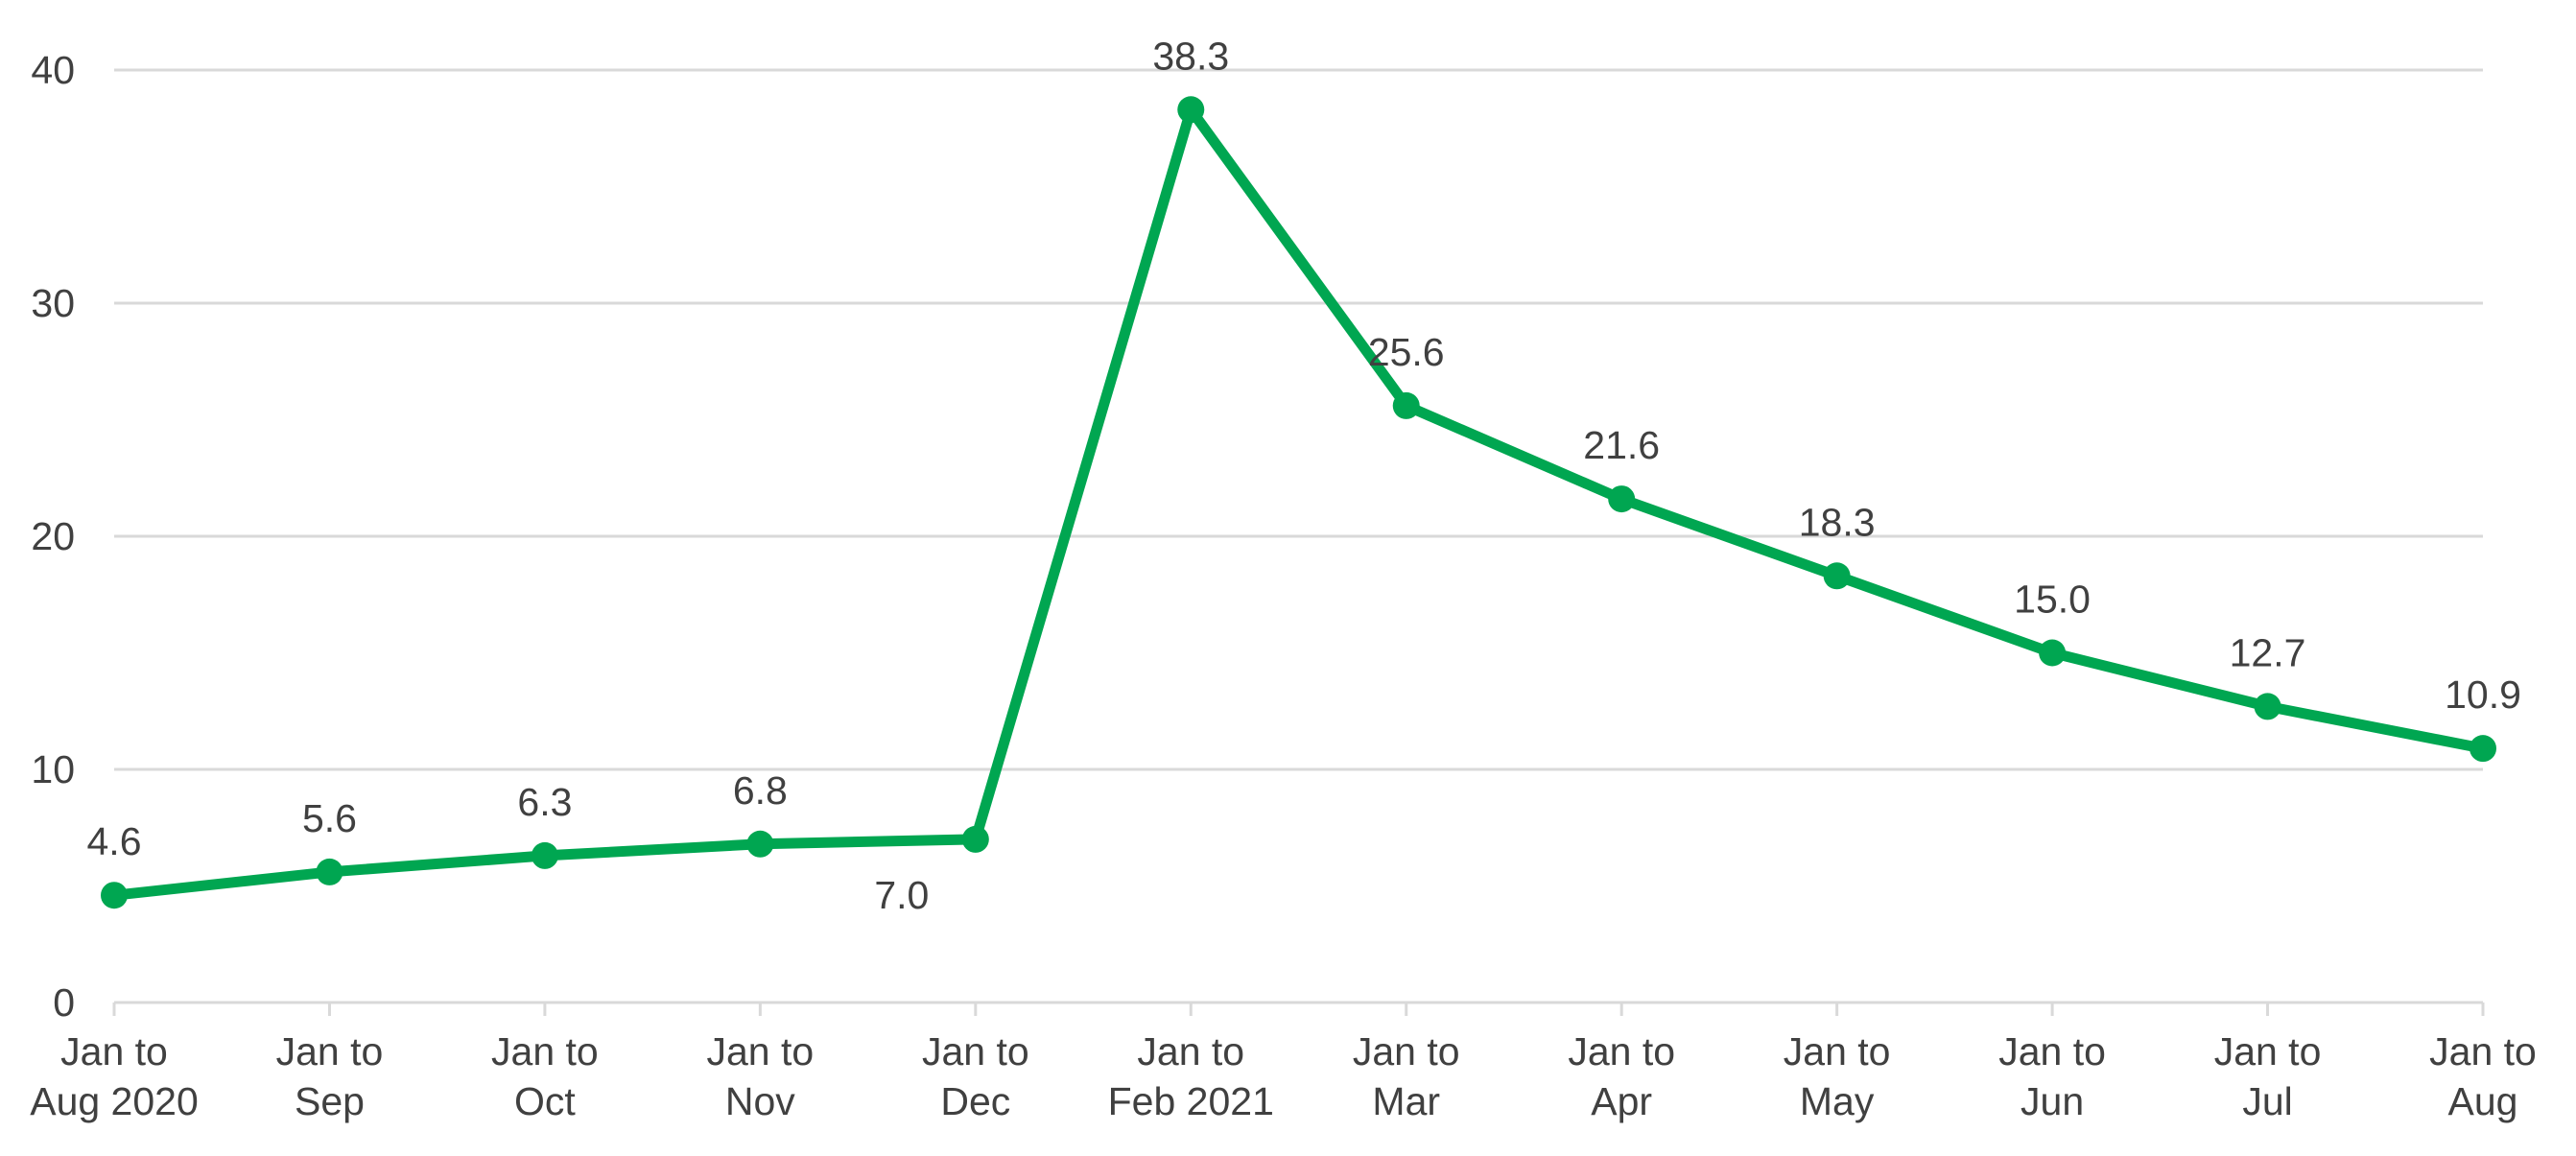 Image resolution: width=2576 pixels, height=1156 pixels. I want to click on x-tick-label: Jan to Dec, so click(975, 1076).